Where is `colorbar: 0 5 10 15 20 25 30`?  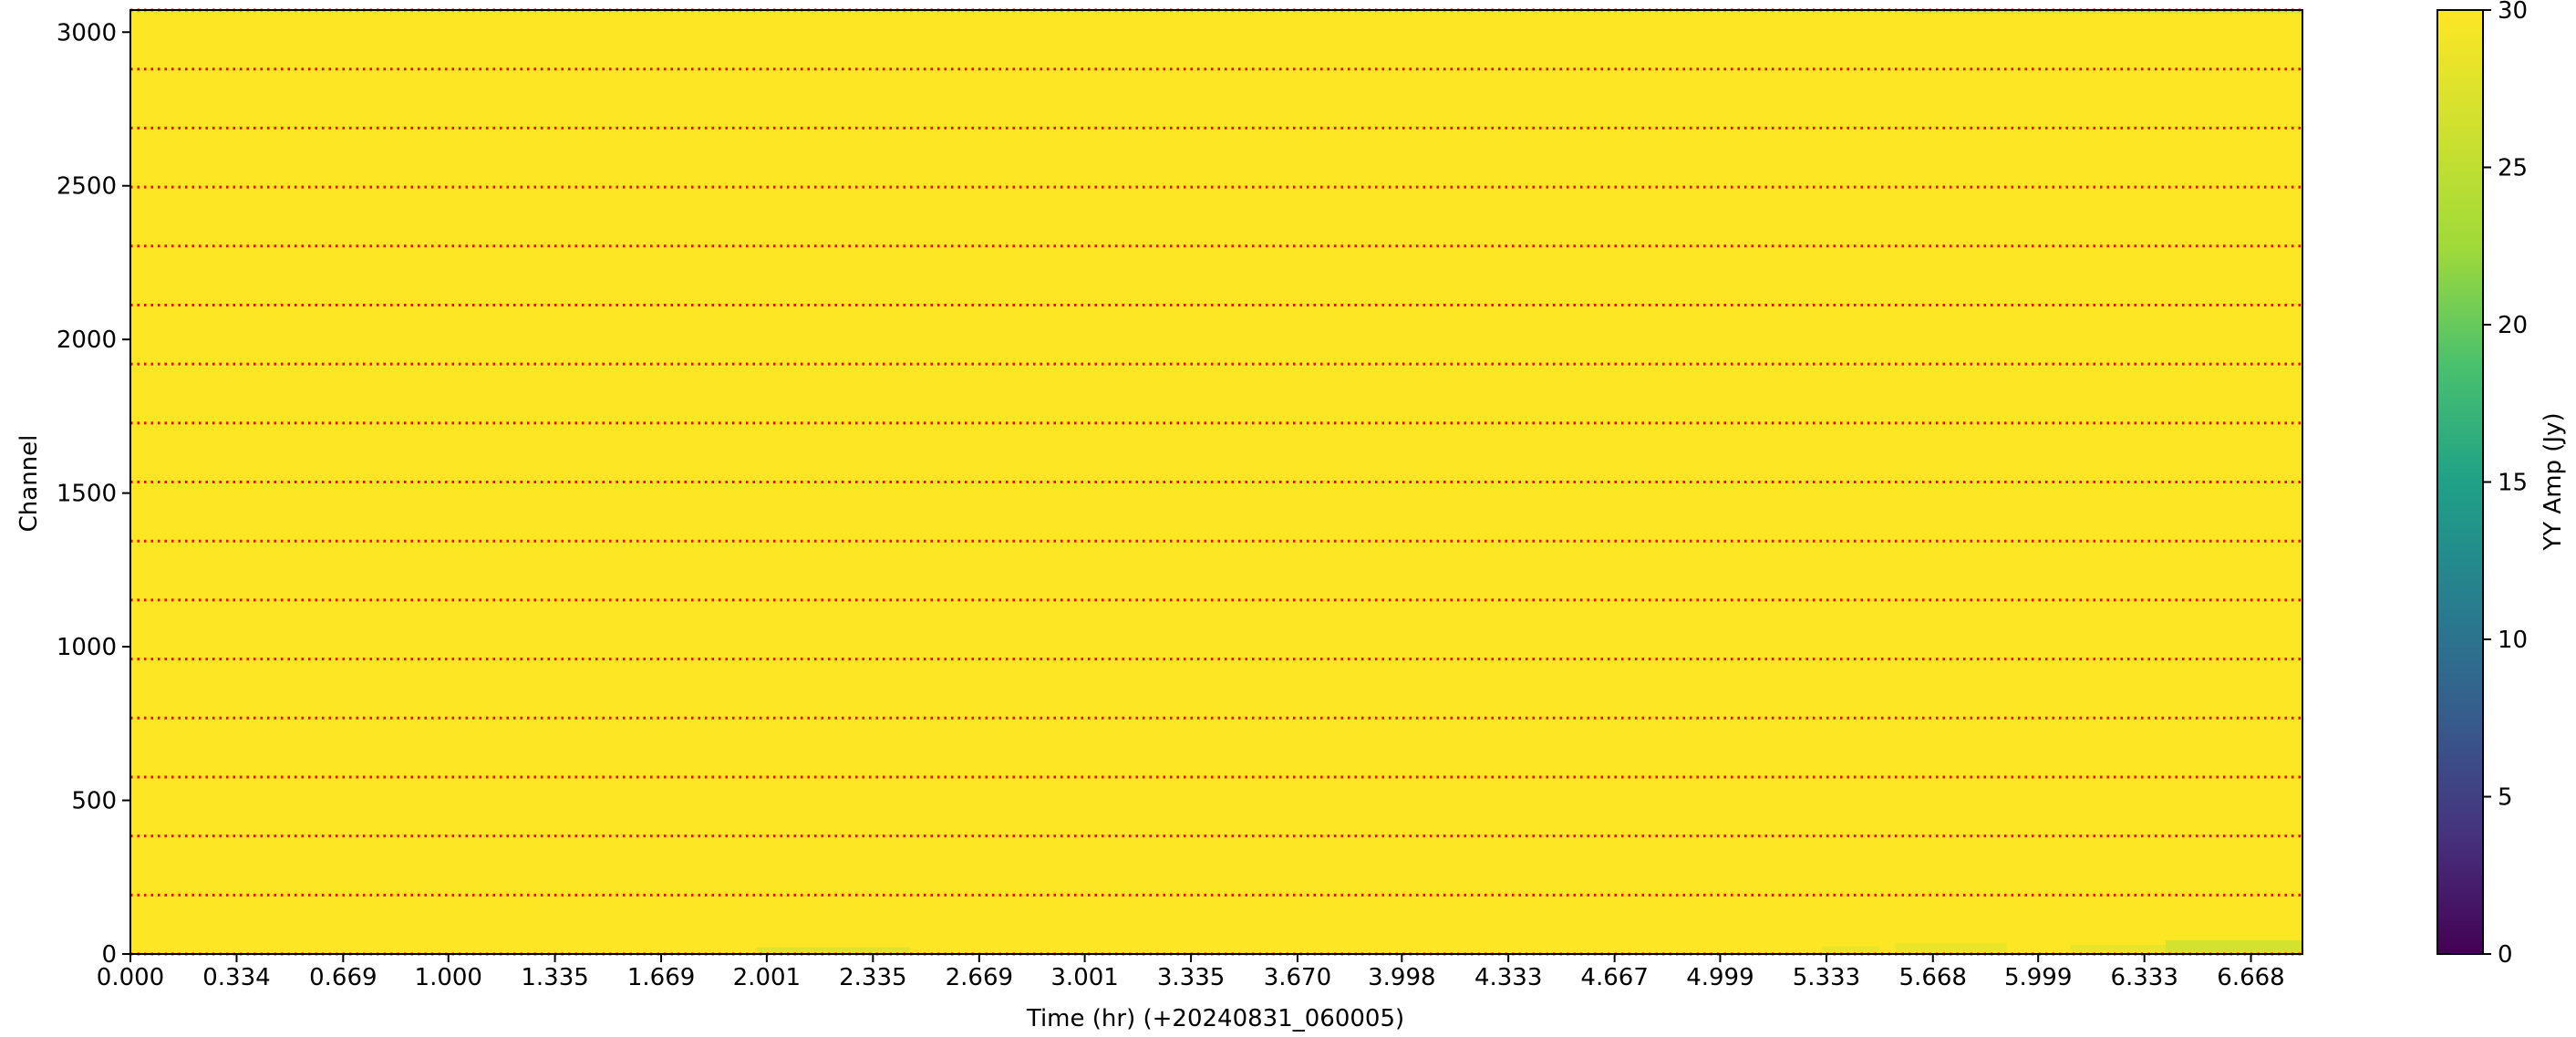
colorbar: 0 5 10 15 20 25 30 is located at coordinates (2482, 484).